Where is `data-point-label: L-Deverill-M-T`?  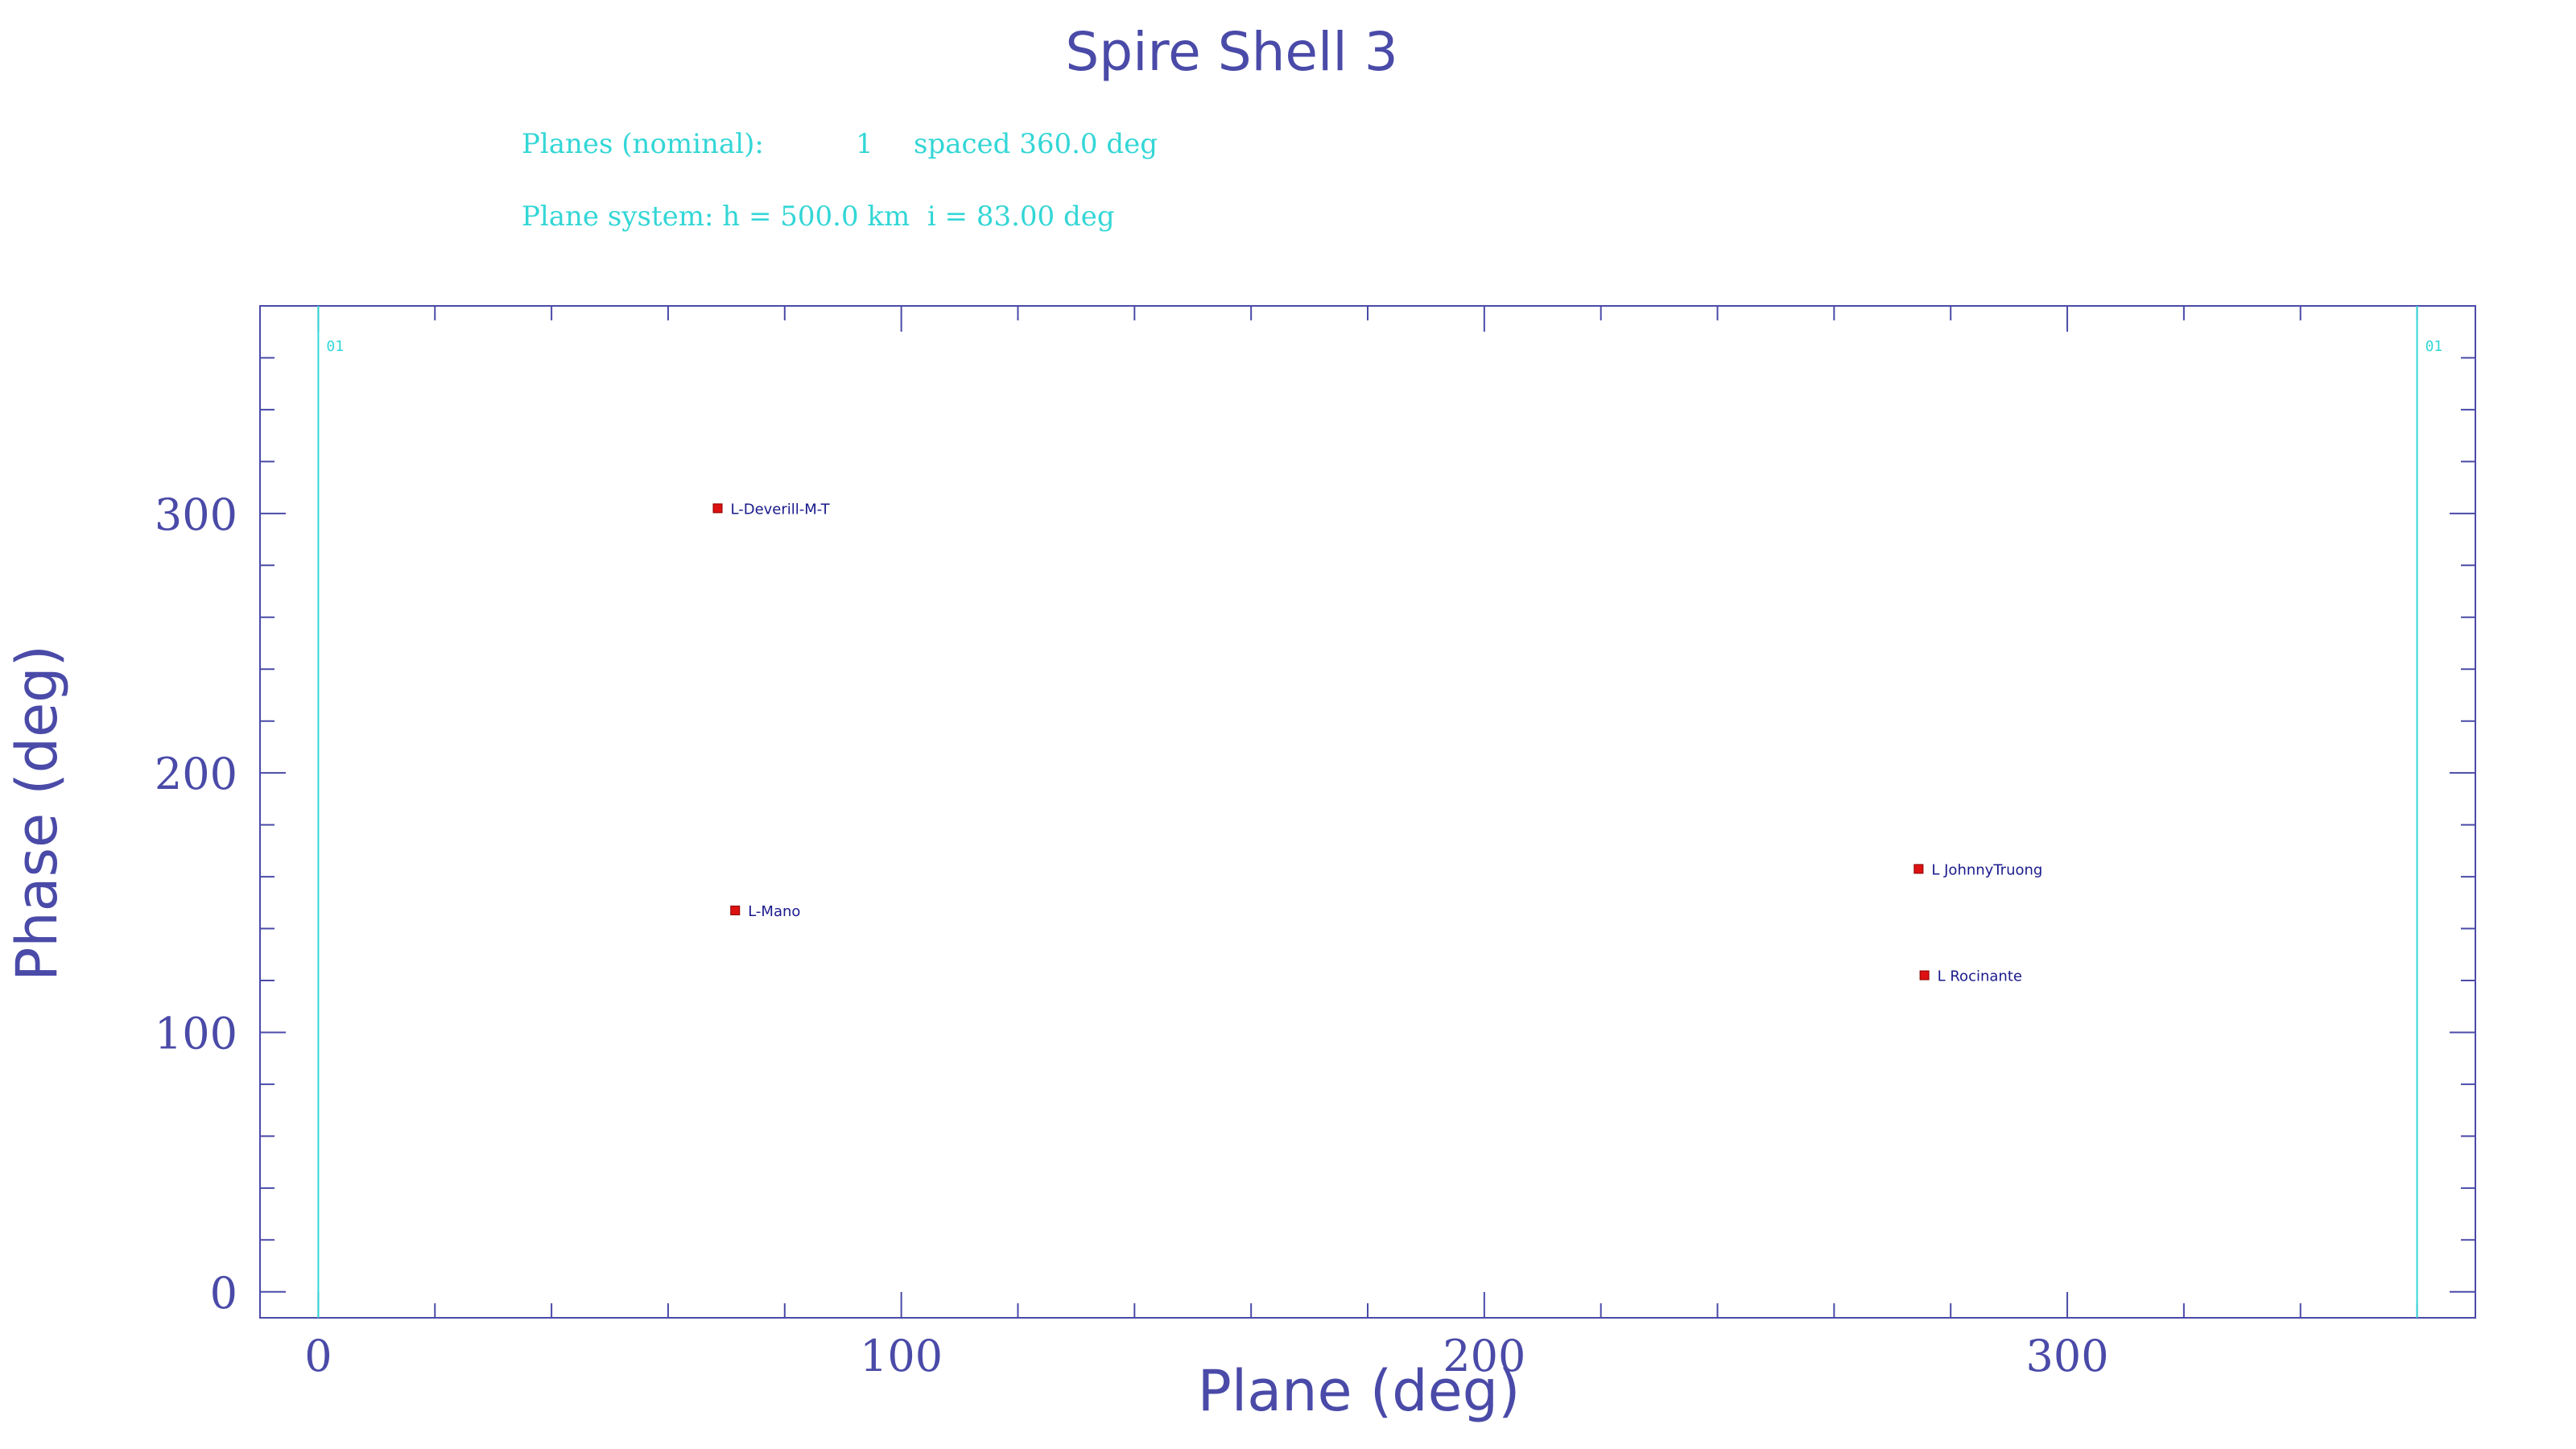 data-point-label: L-Deverill-M-T is located at coordinates (781, 509).